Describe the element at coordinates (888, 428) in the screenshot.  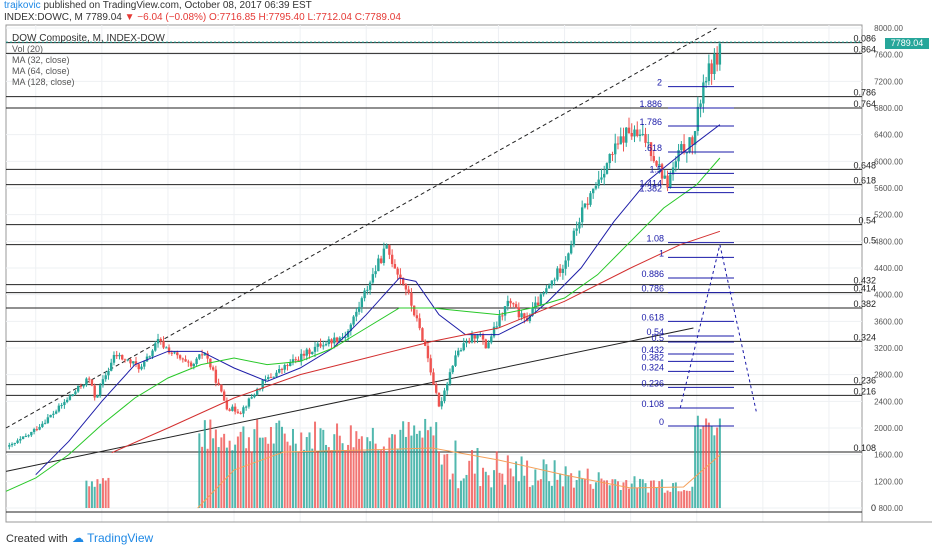
I see `y-tick-label: 2000.00` at that location.